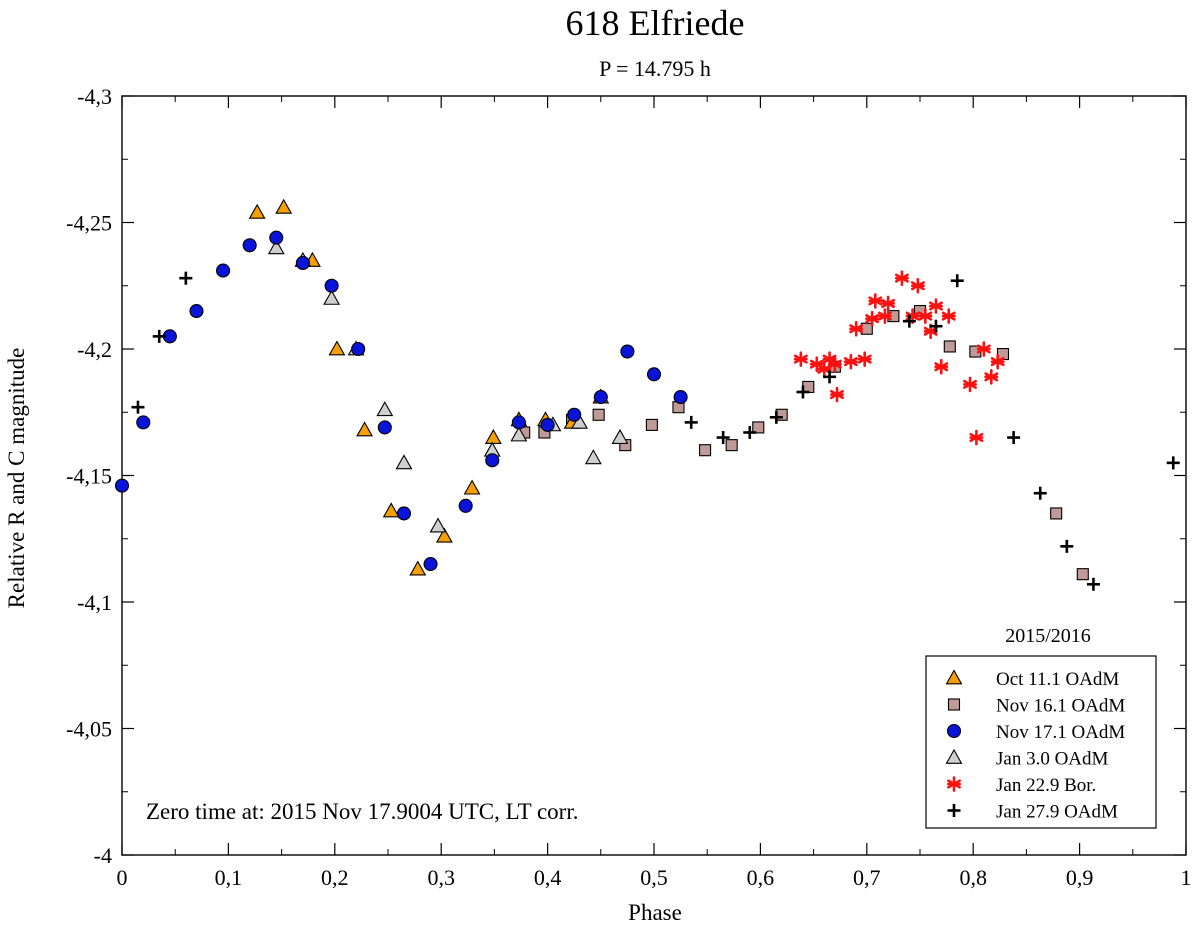 The image size is (1200, 927). What do you see at coordinates (103, 855) in the screenshot?
I see `y-tick-label: -4` at bounding box center [103, 855].